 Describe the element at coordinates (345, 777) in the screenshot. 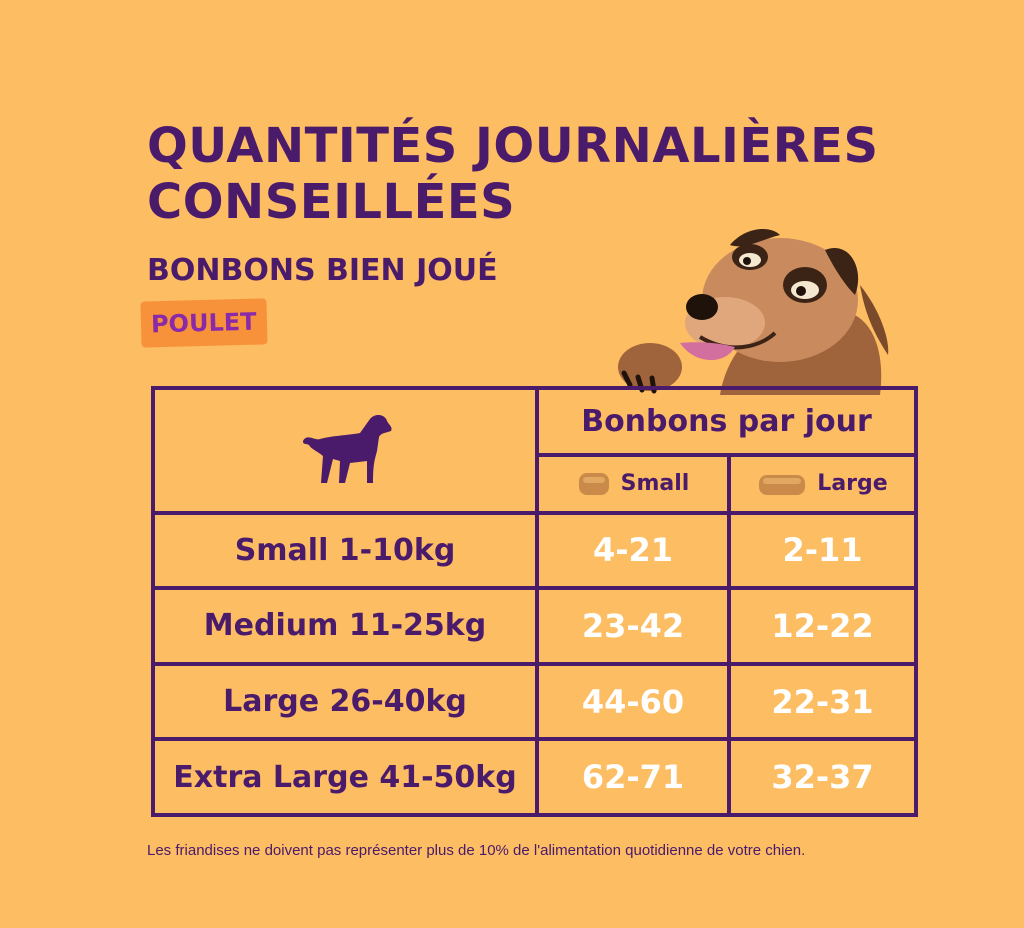

I see `dog-size-label: Extra Large 41-50kg` at that location.